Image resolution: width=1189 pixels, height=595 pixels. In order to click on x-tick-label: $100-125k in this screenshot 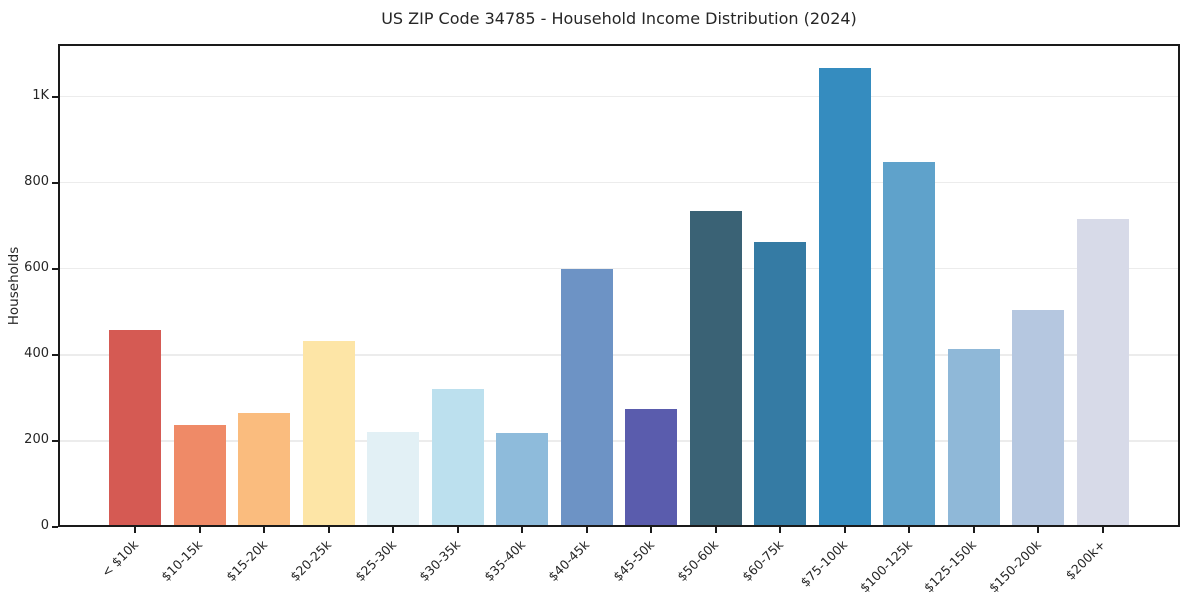, I will do `click(876, 564)`.